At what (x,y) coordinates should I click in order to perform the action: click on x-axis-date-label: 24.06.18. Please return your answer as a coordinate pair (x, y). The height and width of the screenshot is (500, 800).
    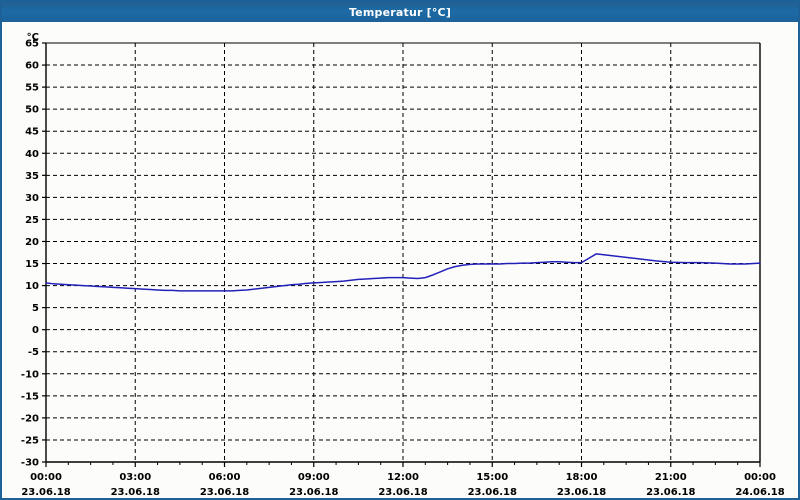
    Looking at the image, I should click on (759, 492).